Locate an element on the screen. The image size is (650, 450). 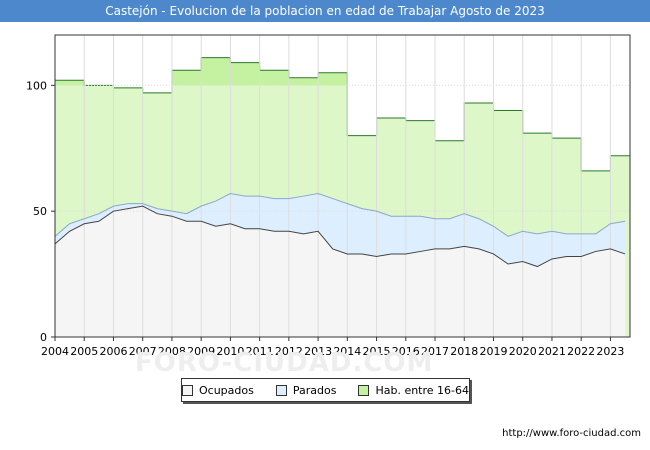
legend-item-hab: Hab. entre 16-64 is located at coordinates (413, 390).